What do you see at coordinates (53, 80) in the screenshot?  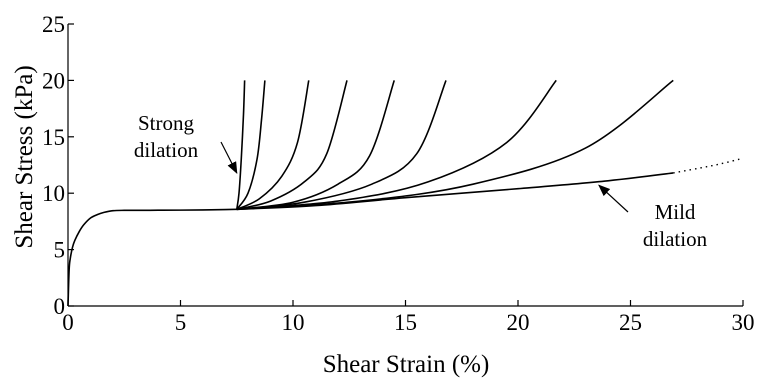 I see `y-tick-label: 20` at bounding box center [53, 80].